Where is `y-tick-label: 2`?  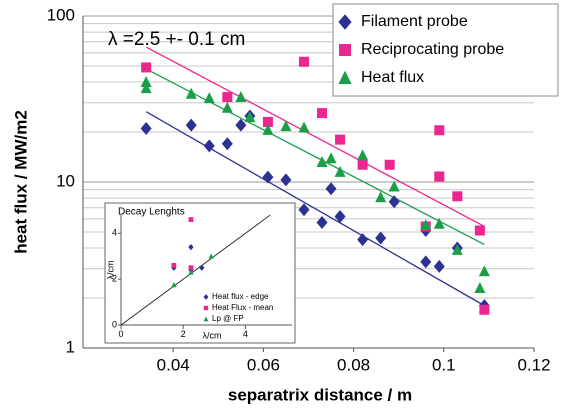
y-tick-label: 2 is located at coordinates (114, 279).